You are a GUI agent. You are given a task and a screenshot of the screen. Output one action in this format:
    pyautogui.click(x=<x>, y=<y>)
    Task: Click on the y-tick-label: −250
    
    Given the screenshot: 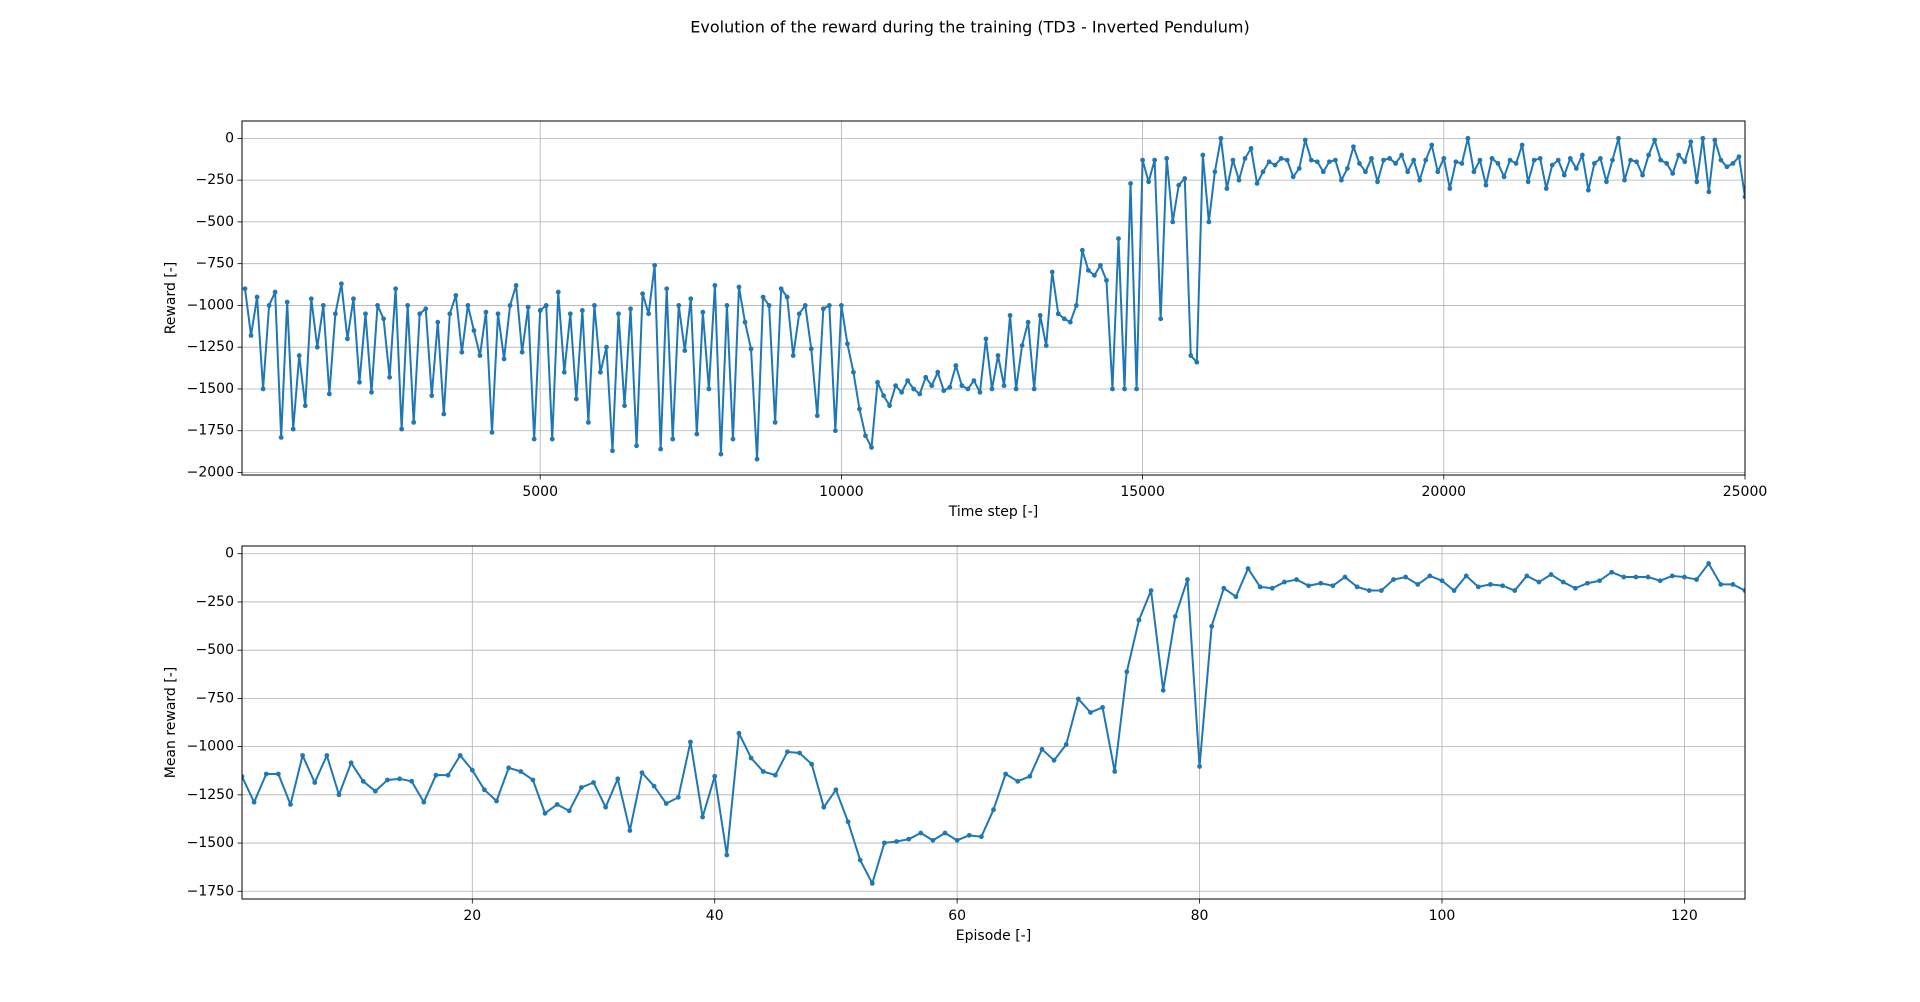 What is the action you would take?
    pyautogui.click(x=215, y=180)
    